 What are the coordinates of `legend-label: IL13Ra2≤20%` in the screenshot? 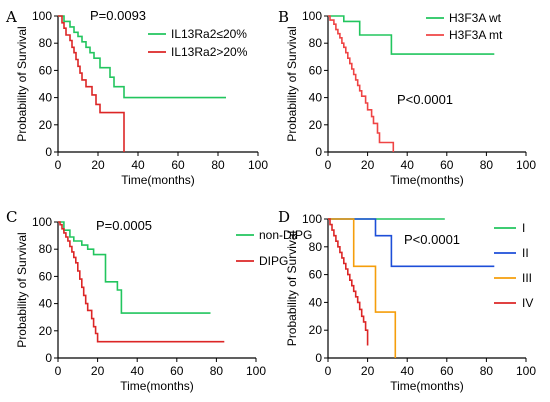 It's located at (209, 34).